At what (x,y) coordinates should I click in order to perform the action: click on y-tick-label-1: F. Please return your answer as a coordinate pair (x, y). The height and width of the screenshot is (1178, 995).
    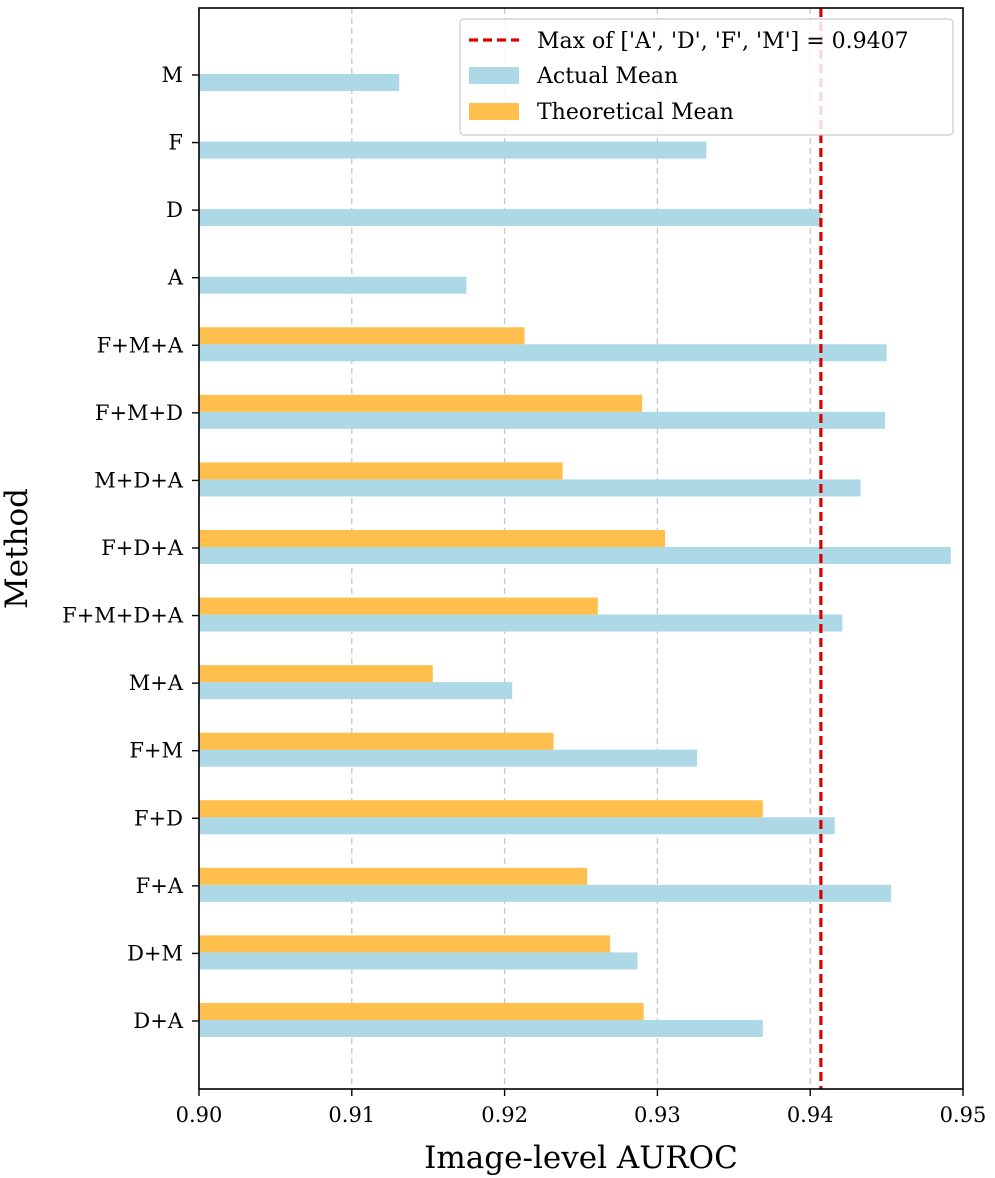
    Looking at the image, I should click on (175, 143).